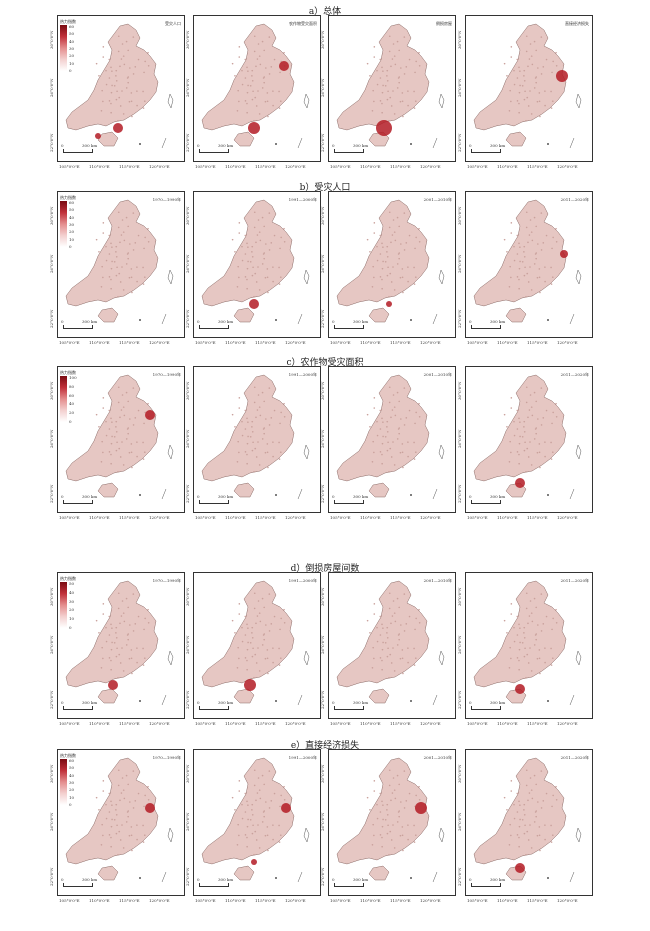 This screenshot has height=931, width=650. Describe the element at coordinates (529, 88) in the screenshot. I see `map-panel: 直接经济损失 0 300 km` at that location.